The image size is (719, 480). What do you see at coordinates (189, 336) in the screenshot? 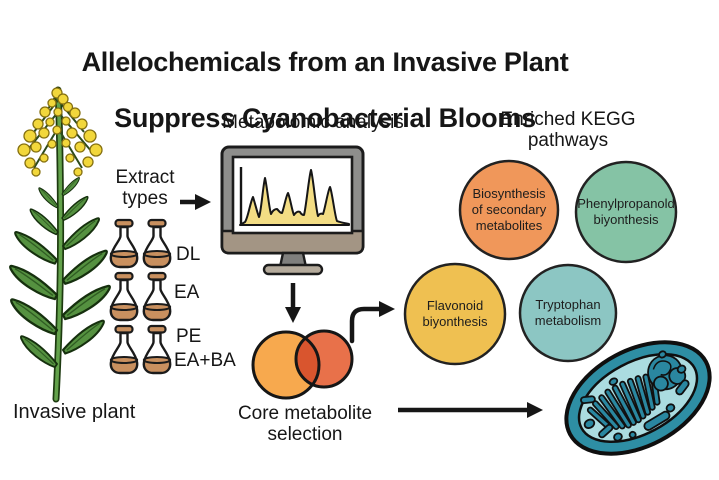
I see `extract-type-pe-label: PE` at bounding box center [189, 336].